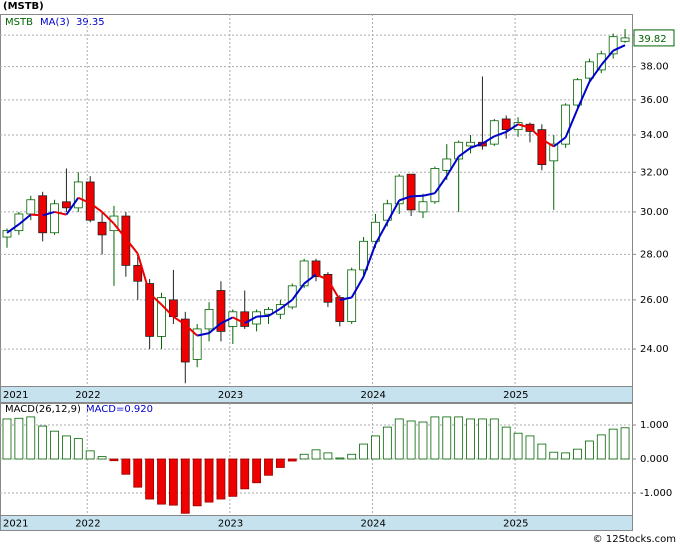 This screenshot has width=680, height=546. I want to click on last-price: 39.82, so click(652, 39).